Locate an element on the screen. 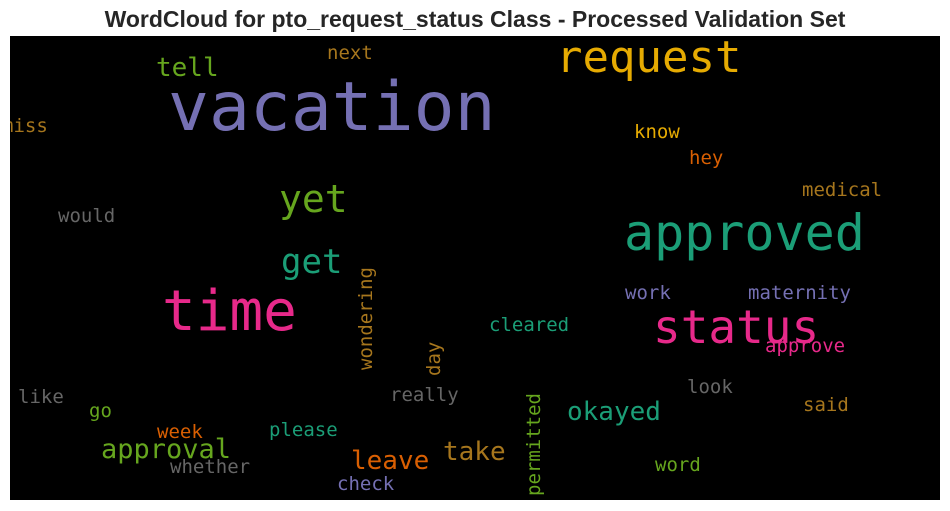 The height and width of the screenshot is (511, 950). word-vacation: vacation is located at coordinates (332, 107).